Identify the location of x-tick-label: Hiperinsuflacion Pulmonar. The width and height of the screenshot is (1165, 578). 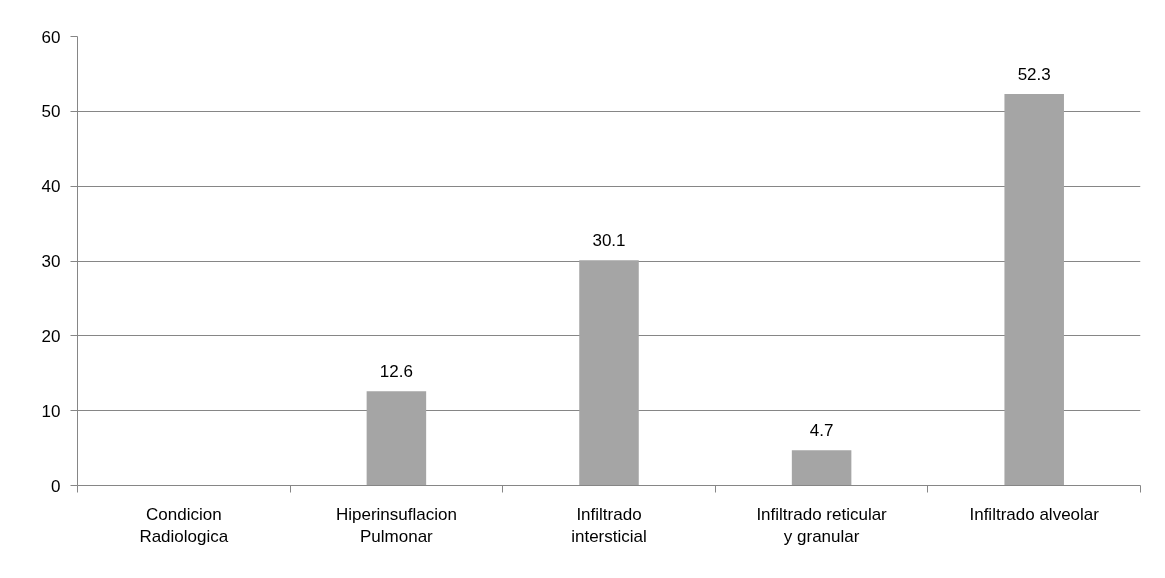
(396, 525).